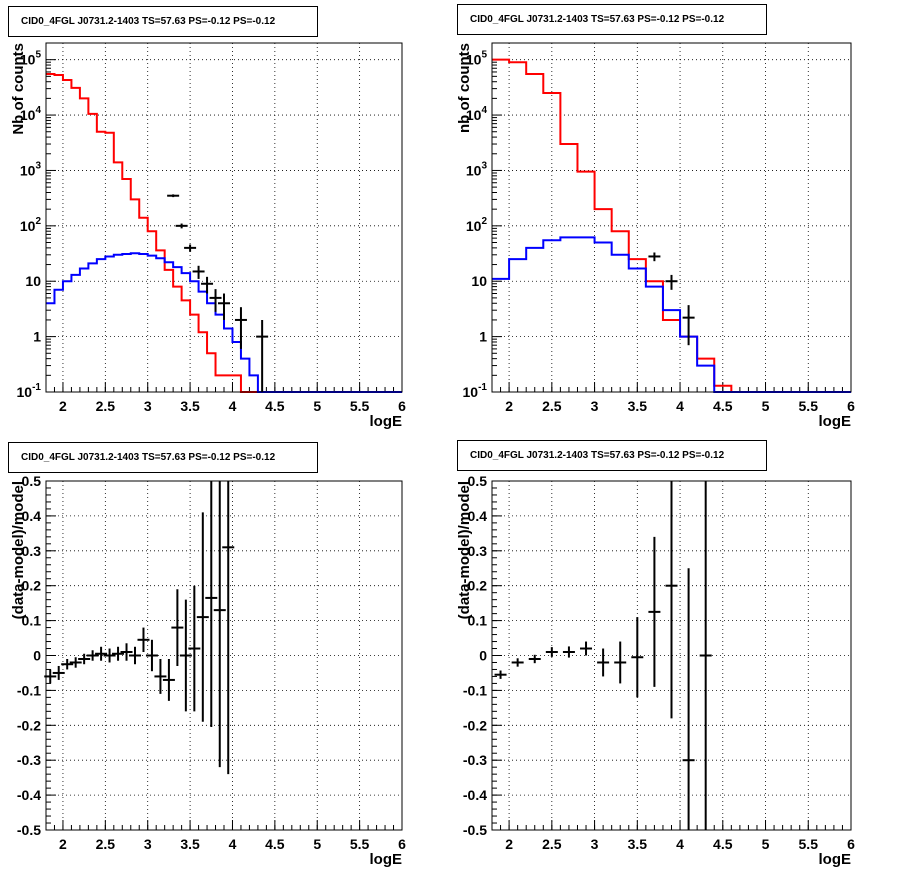  Describe the element at coordinates (18, 89) in the screenshot. I see `y-axis-label: Nb of counts` at that location.